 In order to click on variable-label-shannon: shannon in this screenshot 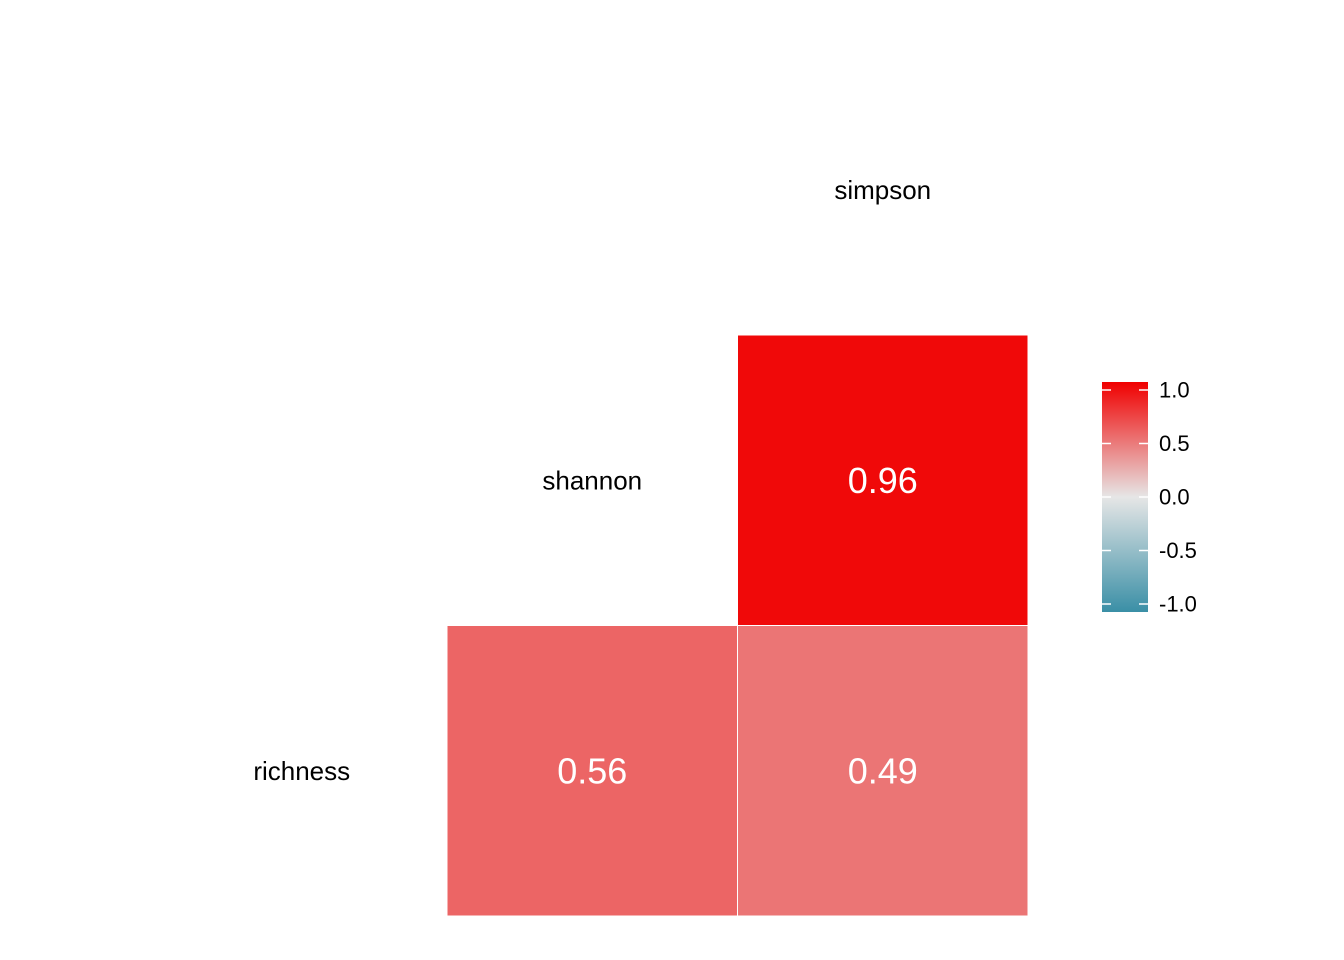, I will do `click(592, 480)`.